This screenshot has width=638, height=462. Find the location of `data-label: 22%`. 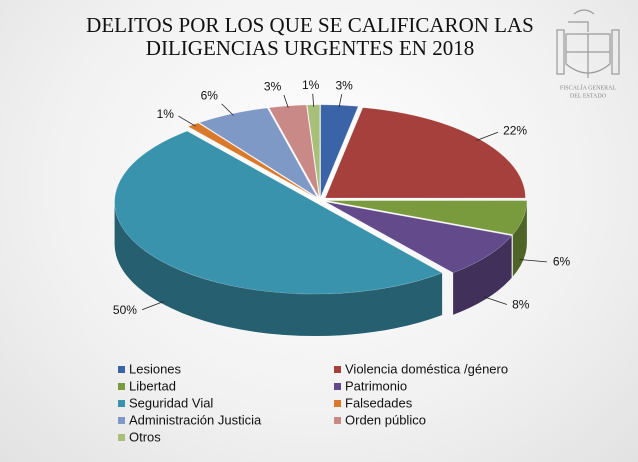

data-label: 22% is located at coordinates (515, 130).